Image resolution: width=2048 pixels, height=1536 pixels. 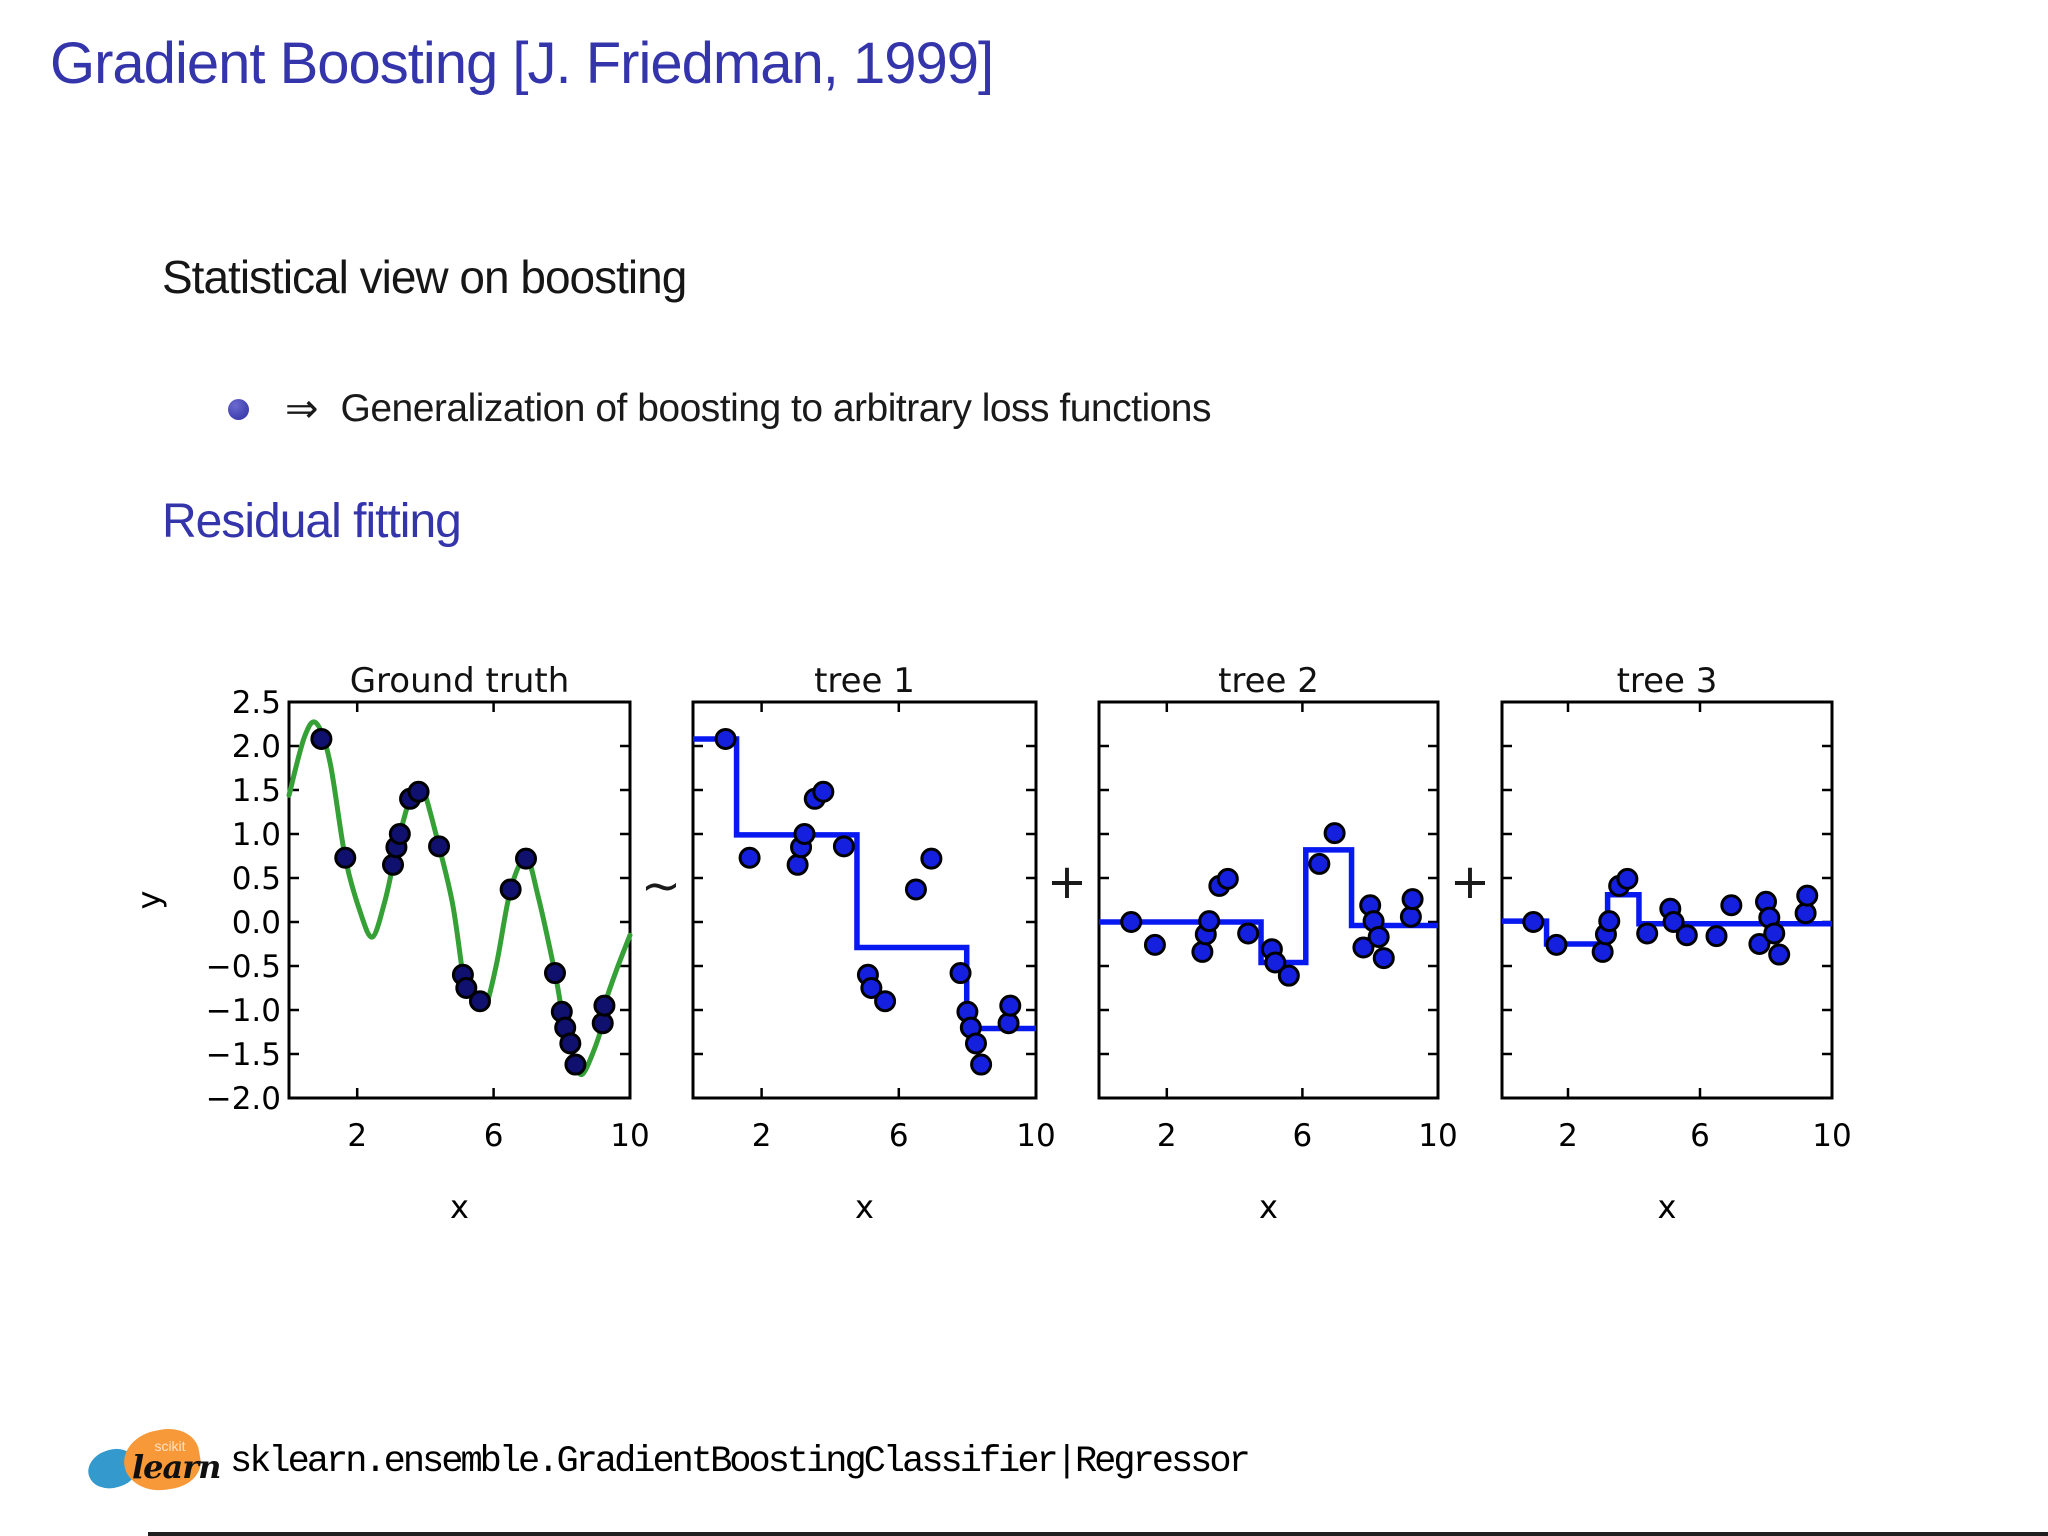 What do you see at coordinates (256, 879) in the screenshot?
I see `y-tick-label: 0.5` at bounding box center [256, 879].